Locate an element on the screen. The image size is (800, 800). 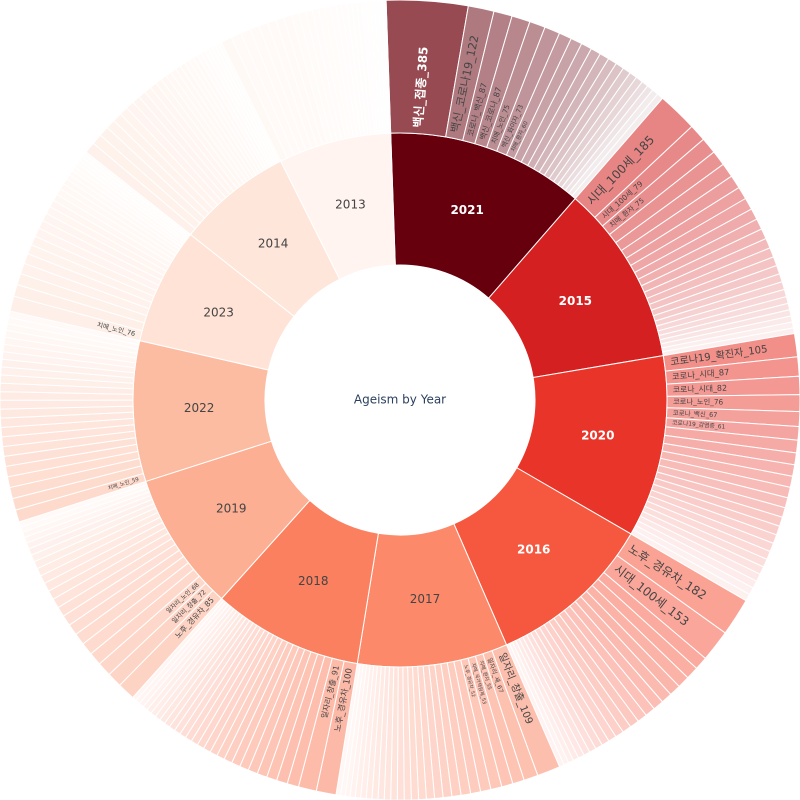
year-label-2019: 2019 is located at coordinates (231, 509).